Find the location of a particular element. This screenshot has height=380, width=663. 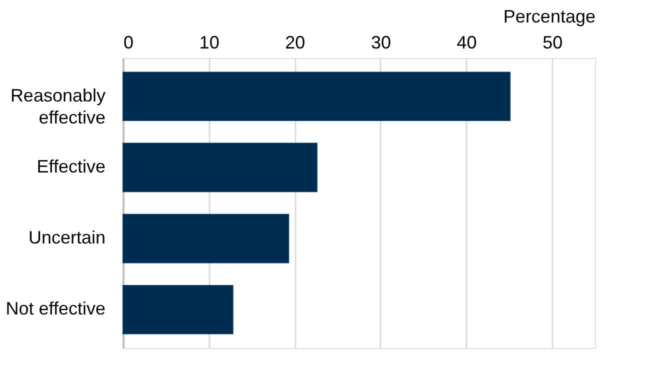

x-tick-label: 50 is located at coordinates (552, 42).